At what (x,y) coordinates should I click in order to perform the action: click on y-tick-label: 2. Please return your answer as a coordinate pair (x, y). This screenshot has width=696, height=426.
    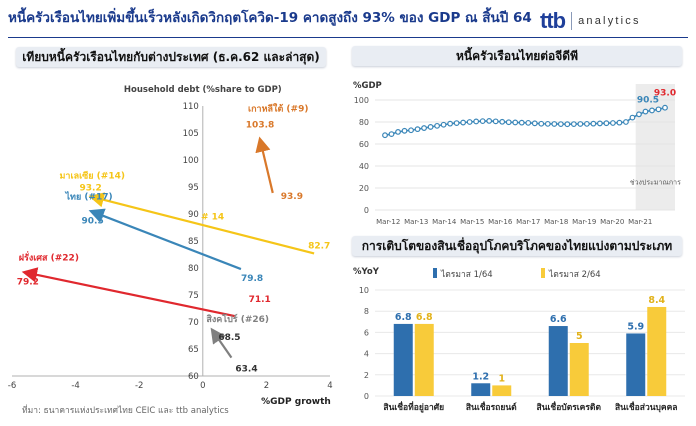
    Looking at the image, I should click on (366, 375).